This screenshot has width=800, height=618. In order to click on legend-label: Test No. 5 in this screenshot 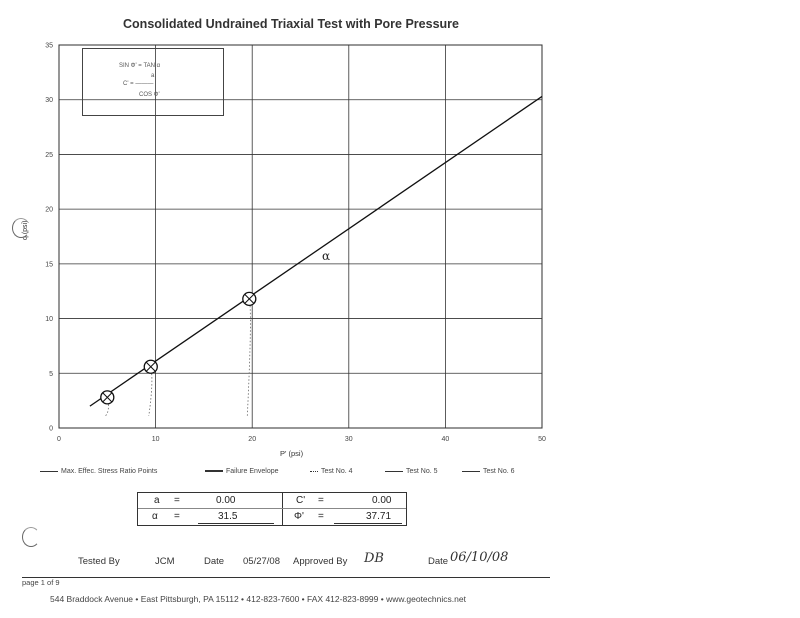, I will do `click(422, 471)`.